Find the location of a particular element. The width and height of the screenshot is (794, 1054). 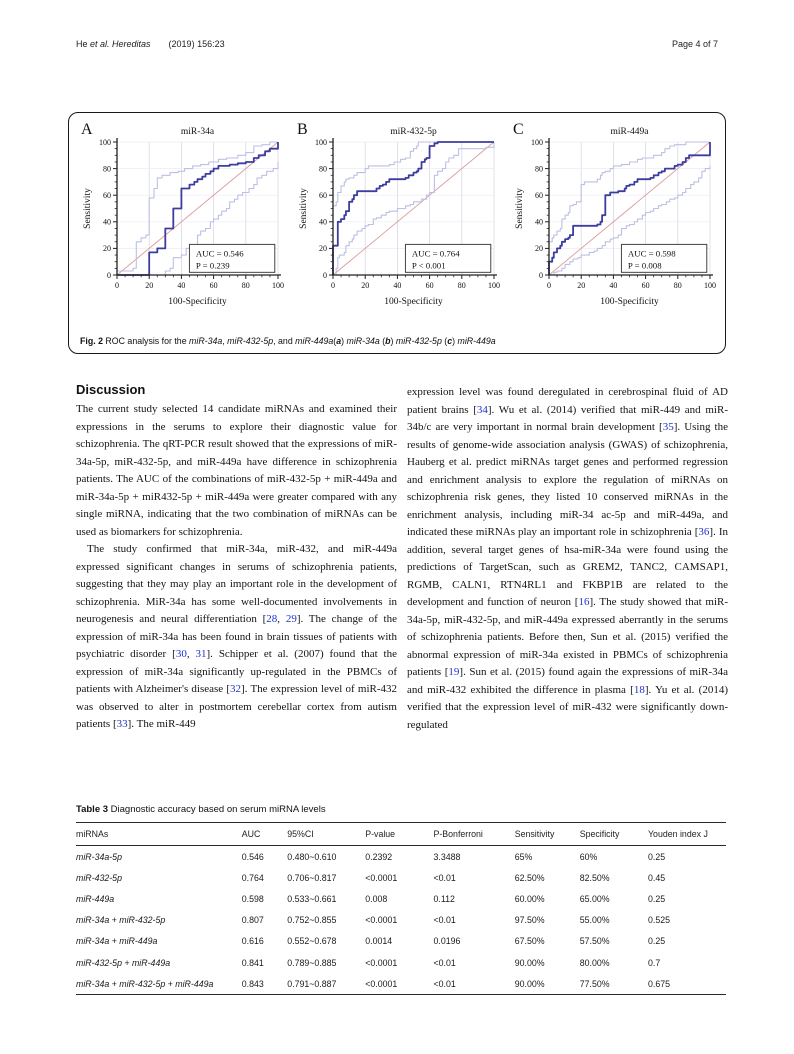

table-cell: miR-34a + miR-432-5p is located at coordinates (121, 920).